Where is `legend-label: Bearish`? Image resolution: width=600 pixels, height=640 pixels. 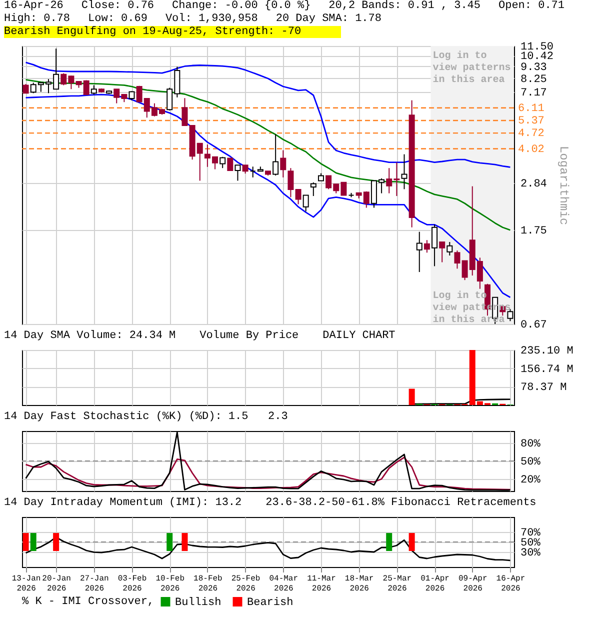 legend-label: Bearish is located at coordinates (270, 602).